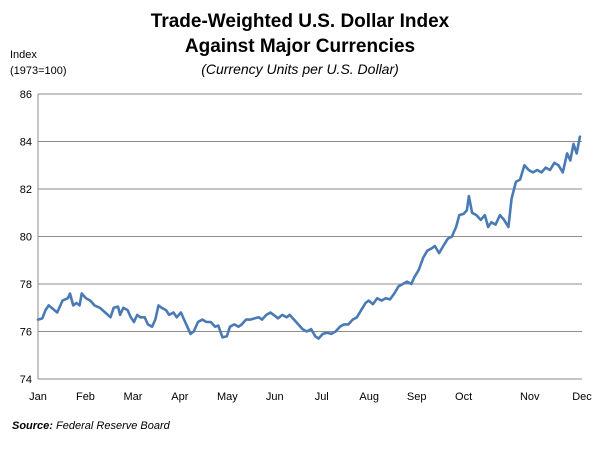 The image size is (600, 450). What do you see at coordinates (26, 333) in the screenshot?
I see `y-tick-label: 76` at bounding box center [26, 333].